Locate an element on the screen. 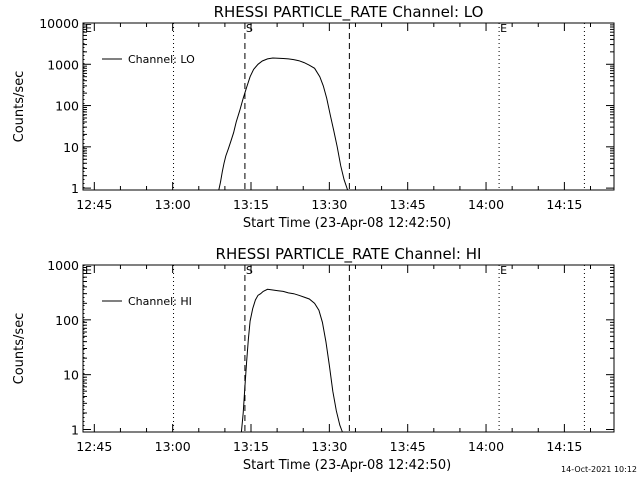 The image size is (640, 480). chart-title: RHESSI PARTICLE_RATE Channel: HI is located at coordinates (349, 254).